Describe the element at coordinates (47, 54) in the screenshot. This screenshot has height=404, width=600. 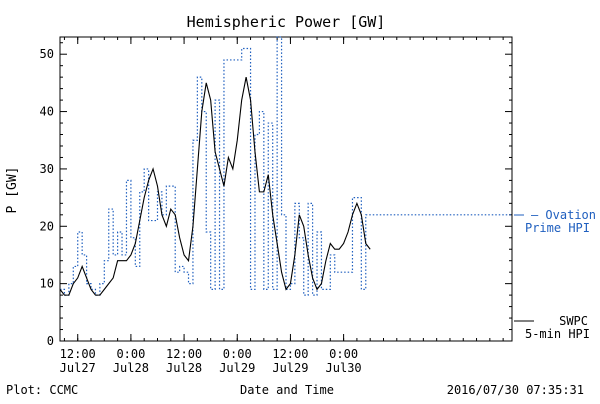
I see `y-tick-label: 50` at that location.